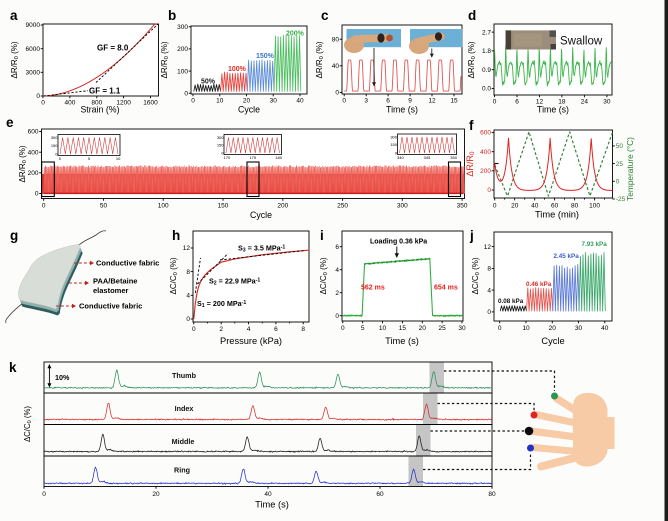  What do you see at coordinates (221, 329) in the screenshot?
I see `svg-text: 2` at bounding box center [221, 329].